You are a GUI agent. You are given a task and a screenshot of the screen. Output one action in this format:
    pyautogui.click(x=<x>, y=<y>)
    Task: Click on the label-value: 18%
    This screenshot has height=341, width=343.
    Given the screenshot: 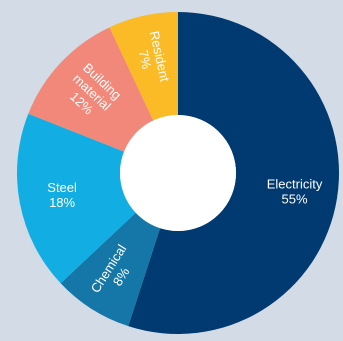 What is the action you would take?
    pyautogui.click(x=62, y=202)
    